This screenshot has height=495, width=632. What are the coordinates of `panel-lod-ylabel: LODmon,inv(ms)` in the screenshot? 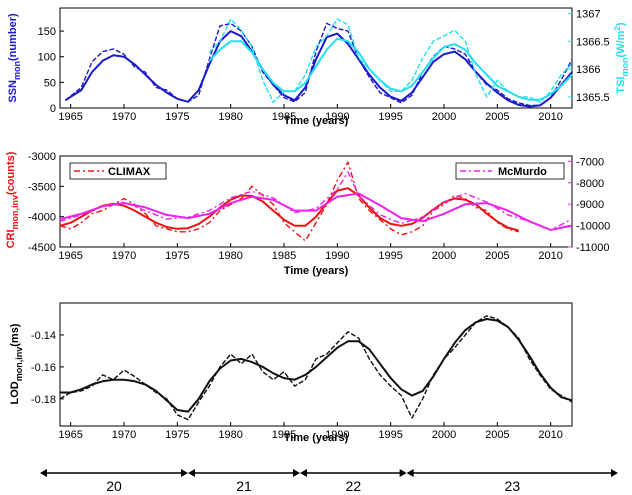 It's located at (16, 363).